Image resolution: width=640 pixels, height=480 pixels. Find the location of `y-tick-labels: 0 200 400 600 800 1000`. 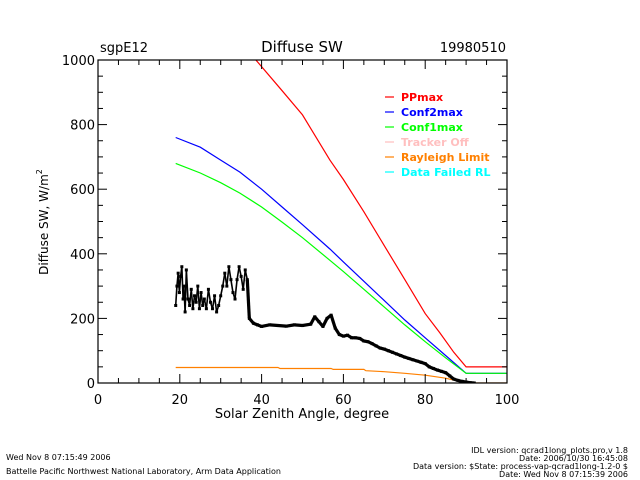

y-tick-labels: 0 200 400 600 800 1000 is located at coordinates (78, 223).